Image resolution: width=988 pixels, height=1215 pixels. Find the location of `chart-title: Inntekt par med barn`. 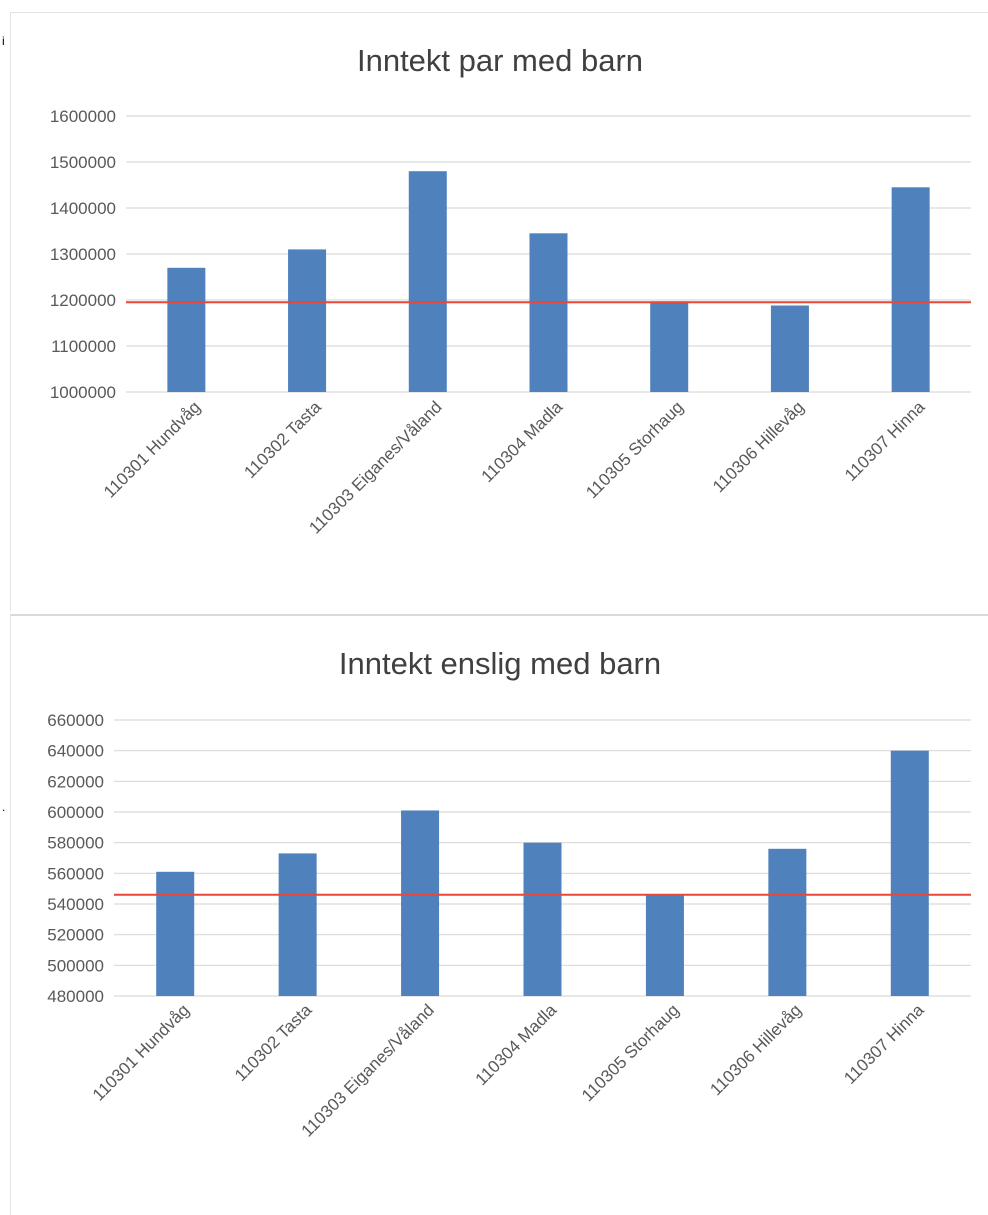

chart-title: Inntekt par med barn is located at coordinates (500, 60).